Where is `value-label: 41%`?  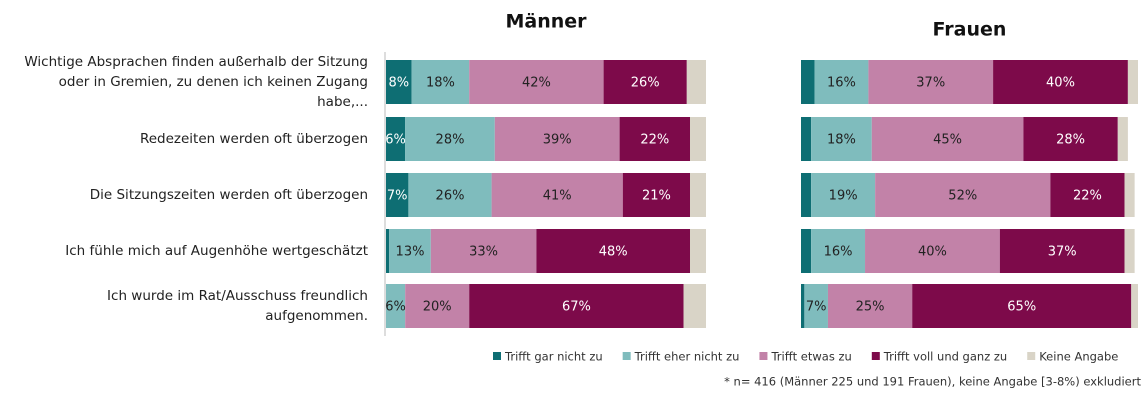
value-label: 41% is located at coordinates (557, 196).